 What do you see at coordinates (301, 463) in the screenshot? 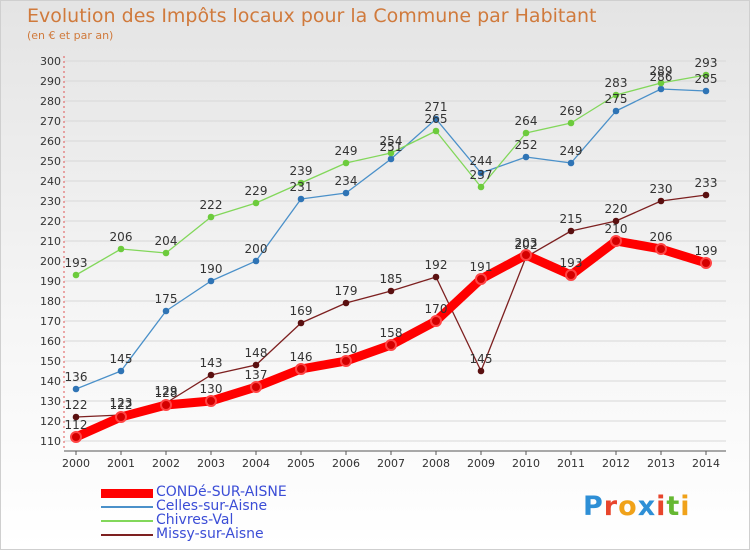
I see `x-tick-label: 2005` at bounding box center [301, 463].